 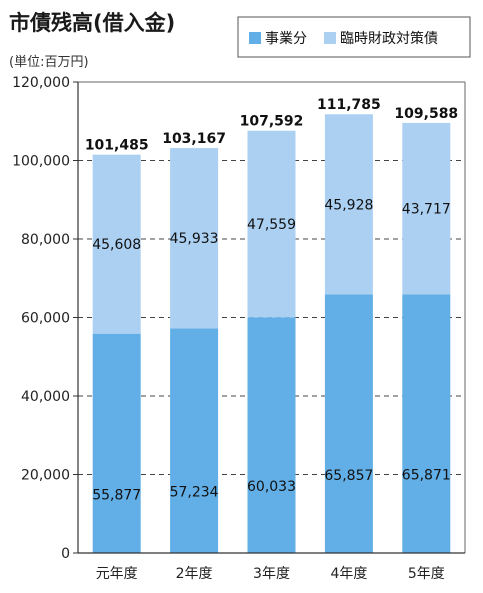 I want to click on y-tick-label: 120,000, so click(x=41, y=83).